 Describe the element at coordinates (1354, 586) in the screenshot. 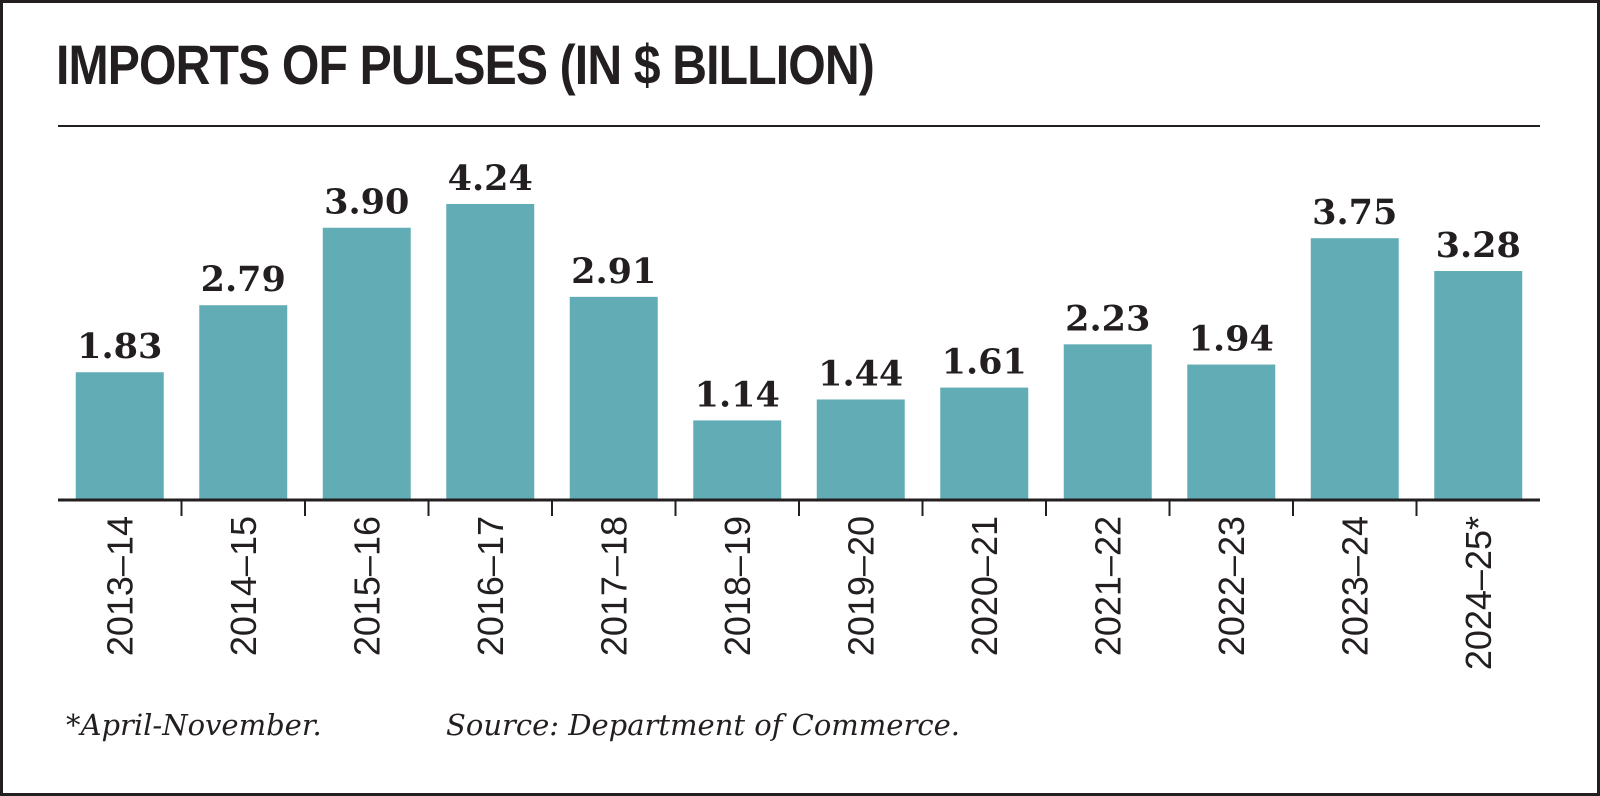

I see `category-label: 2023–24` at that location.